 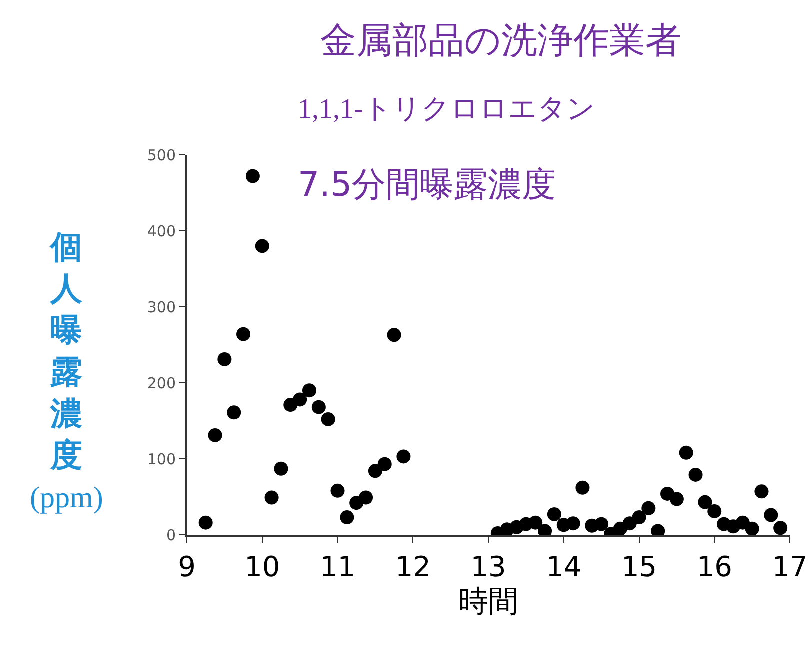 What do you see at coordinates (161, 155) in the screenshot?
I see `y-tick-label: 500` at bounding box center [161, 155].